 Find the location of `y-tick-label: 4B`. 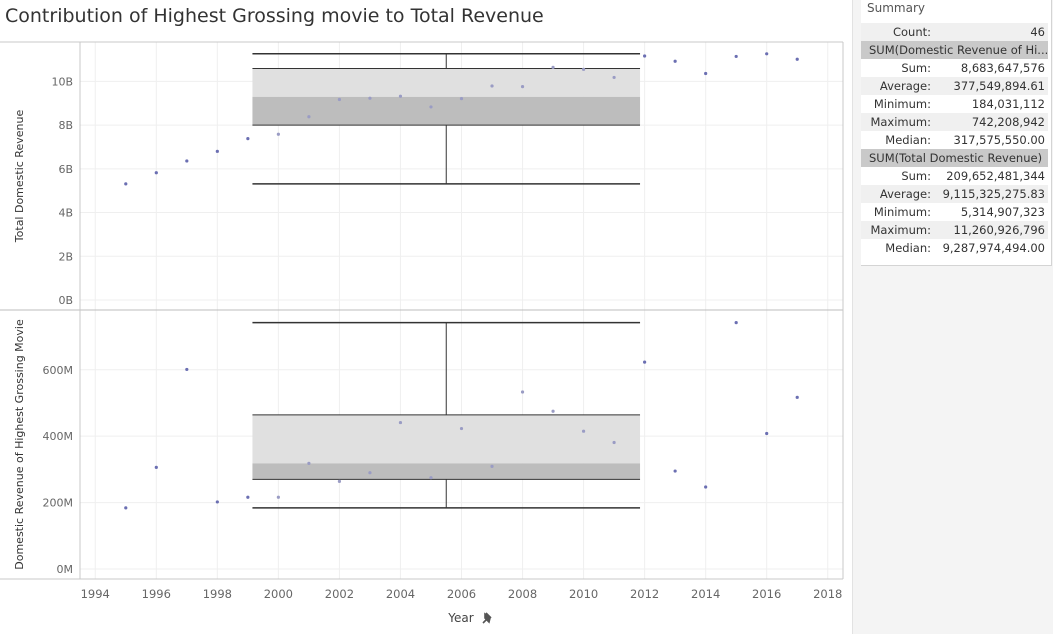

y-tick-label: 4B is located at coordinates (65, 213).